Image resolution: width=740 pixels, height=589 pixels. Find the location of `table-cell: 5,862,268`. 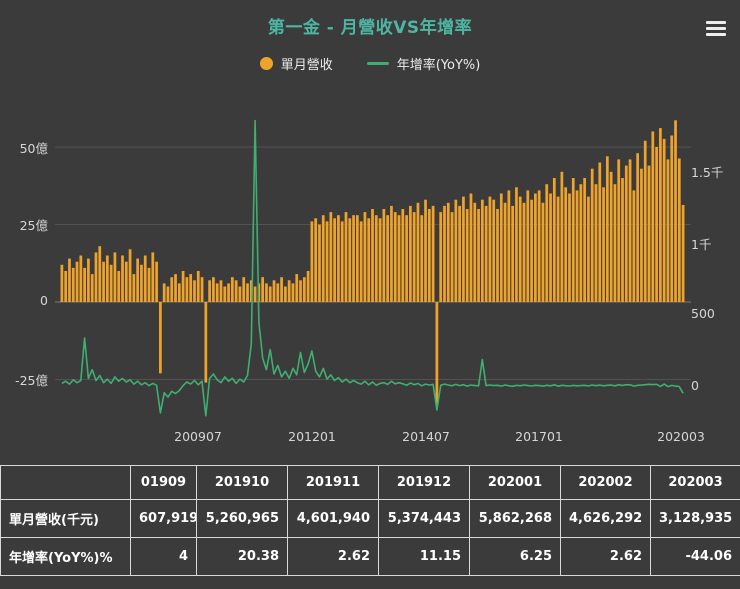

table-cell: 5,862,268 is located at coordinates (515, 518).